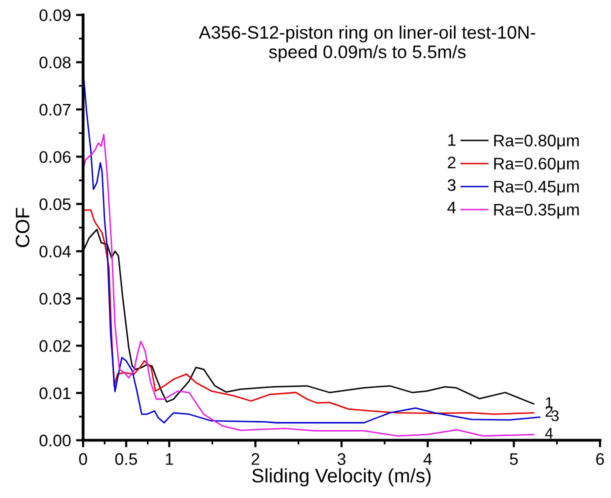  I want to click on y-tick-label: 0.03, so click(55, 298).